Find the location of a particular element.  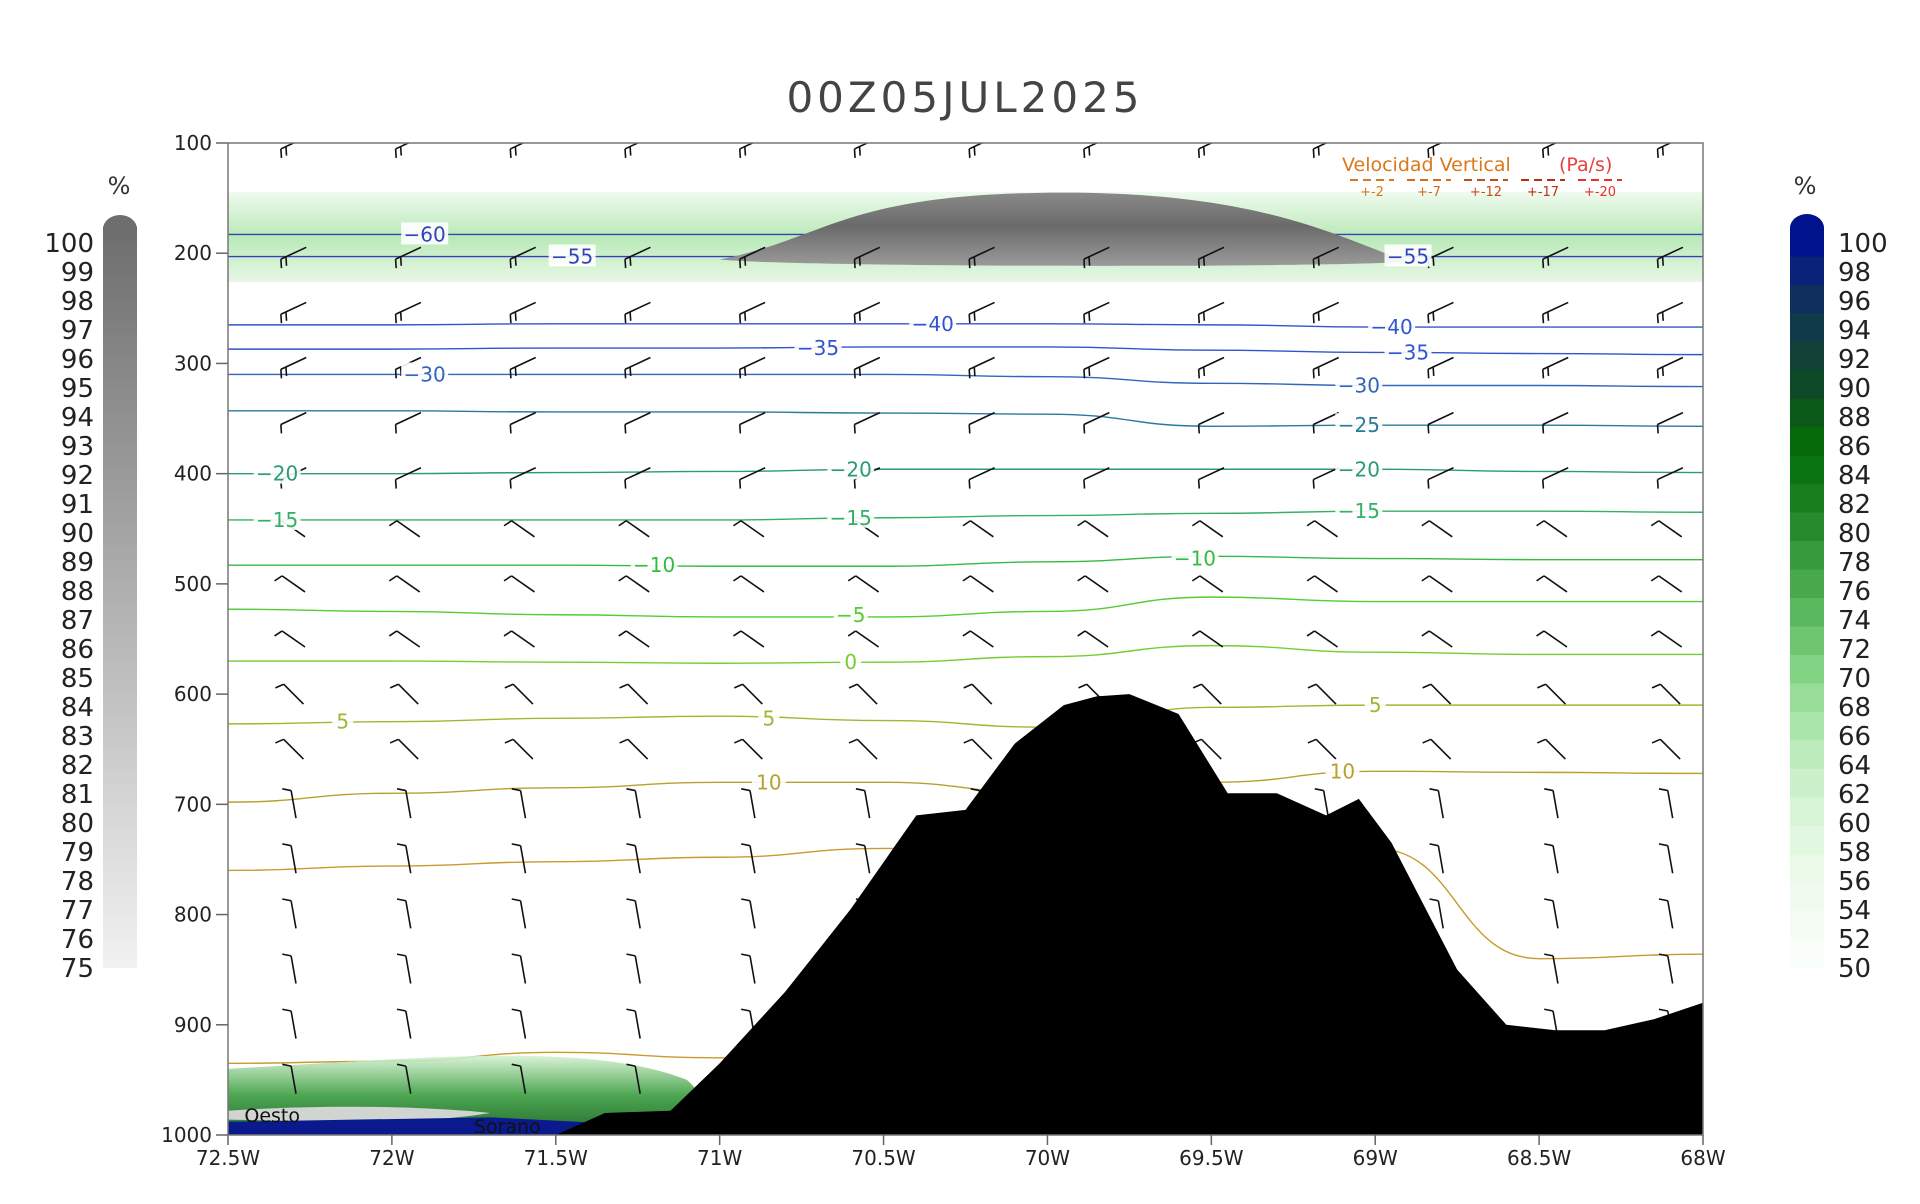

contour-label: −25 is located at coordinates (1359, 425).